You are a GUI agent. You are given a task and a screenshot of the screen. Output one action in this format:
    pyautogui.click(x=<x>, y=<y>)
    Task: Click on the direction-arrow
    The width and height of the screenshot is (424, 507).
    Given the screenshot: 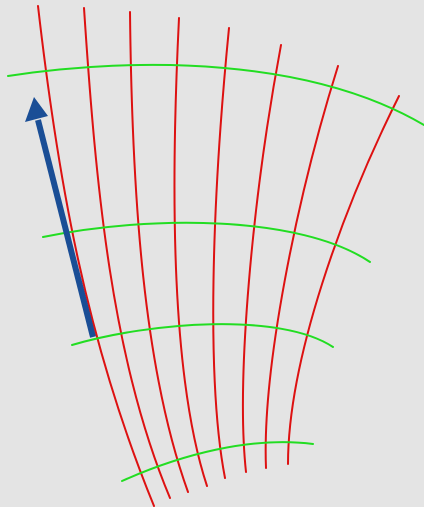 What is the action you would take?
    pyautogui.click(x=60, y=217)
    